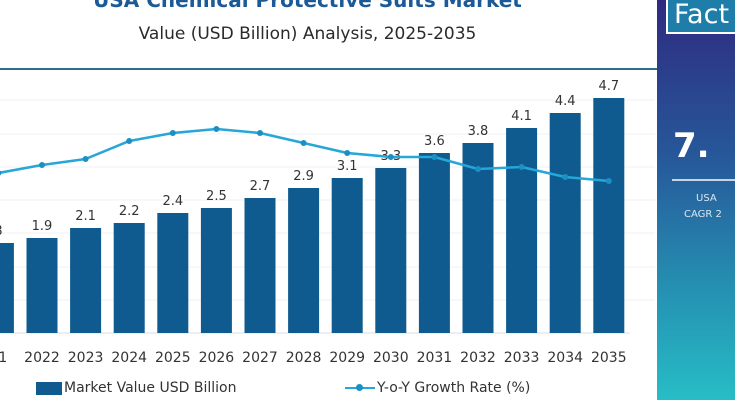  What do you see at coordinates (328, 69) in the screenshot?
I see `title-divider` at bounding box center [328, 69].